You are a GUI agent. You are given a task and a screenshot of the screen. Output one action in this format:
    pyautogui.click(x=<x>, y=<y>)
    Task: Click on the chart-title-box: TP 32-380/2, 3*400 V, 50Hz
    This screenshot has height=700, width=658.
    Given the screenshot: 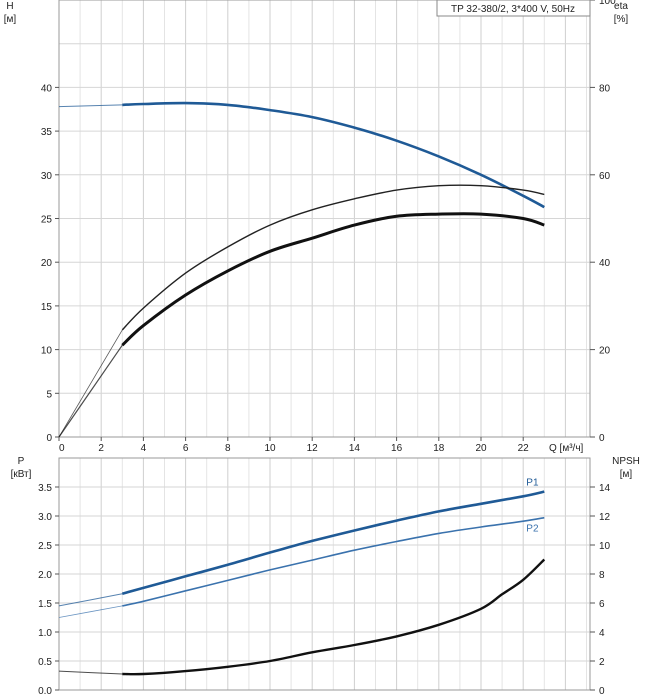 What is the action you would take?
    pyautogui.click(x=513, y=8)
    